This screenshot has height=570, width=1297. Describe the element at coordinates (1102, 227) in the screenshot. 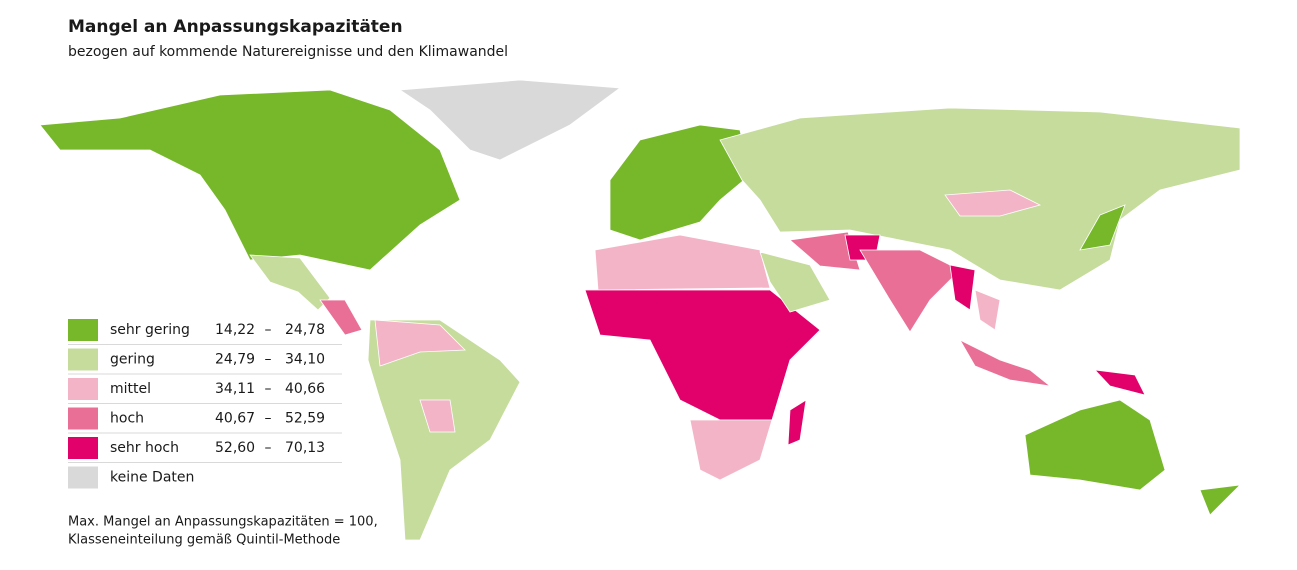

I see `japan` at that location.